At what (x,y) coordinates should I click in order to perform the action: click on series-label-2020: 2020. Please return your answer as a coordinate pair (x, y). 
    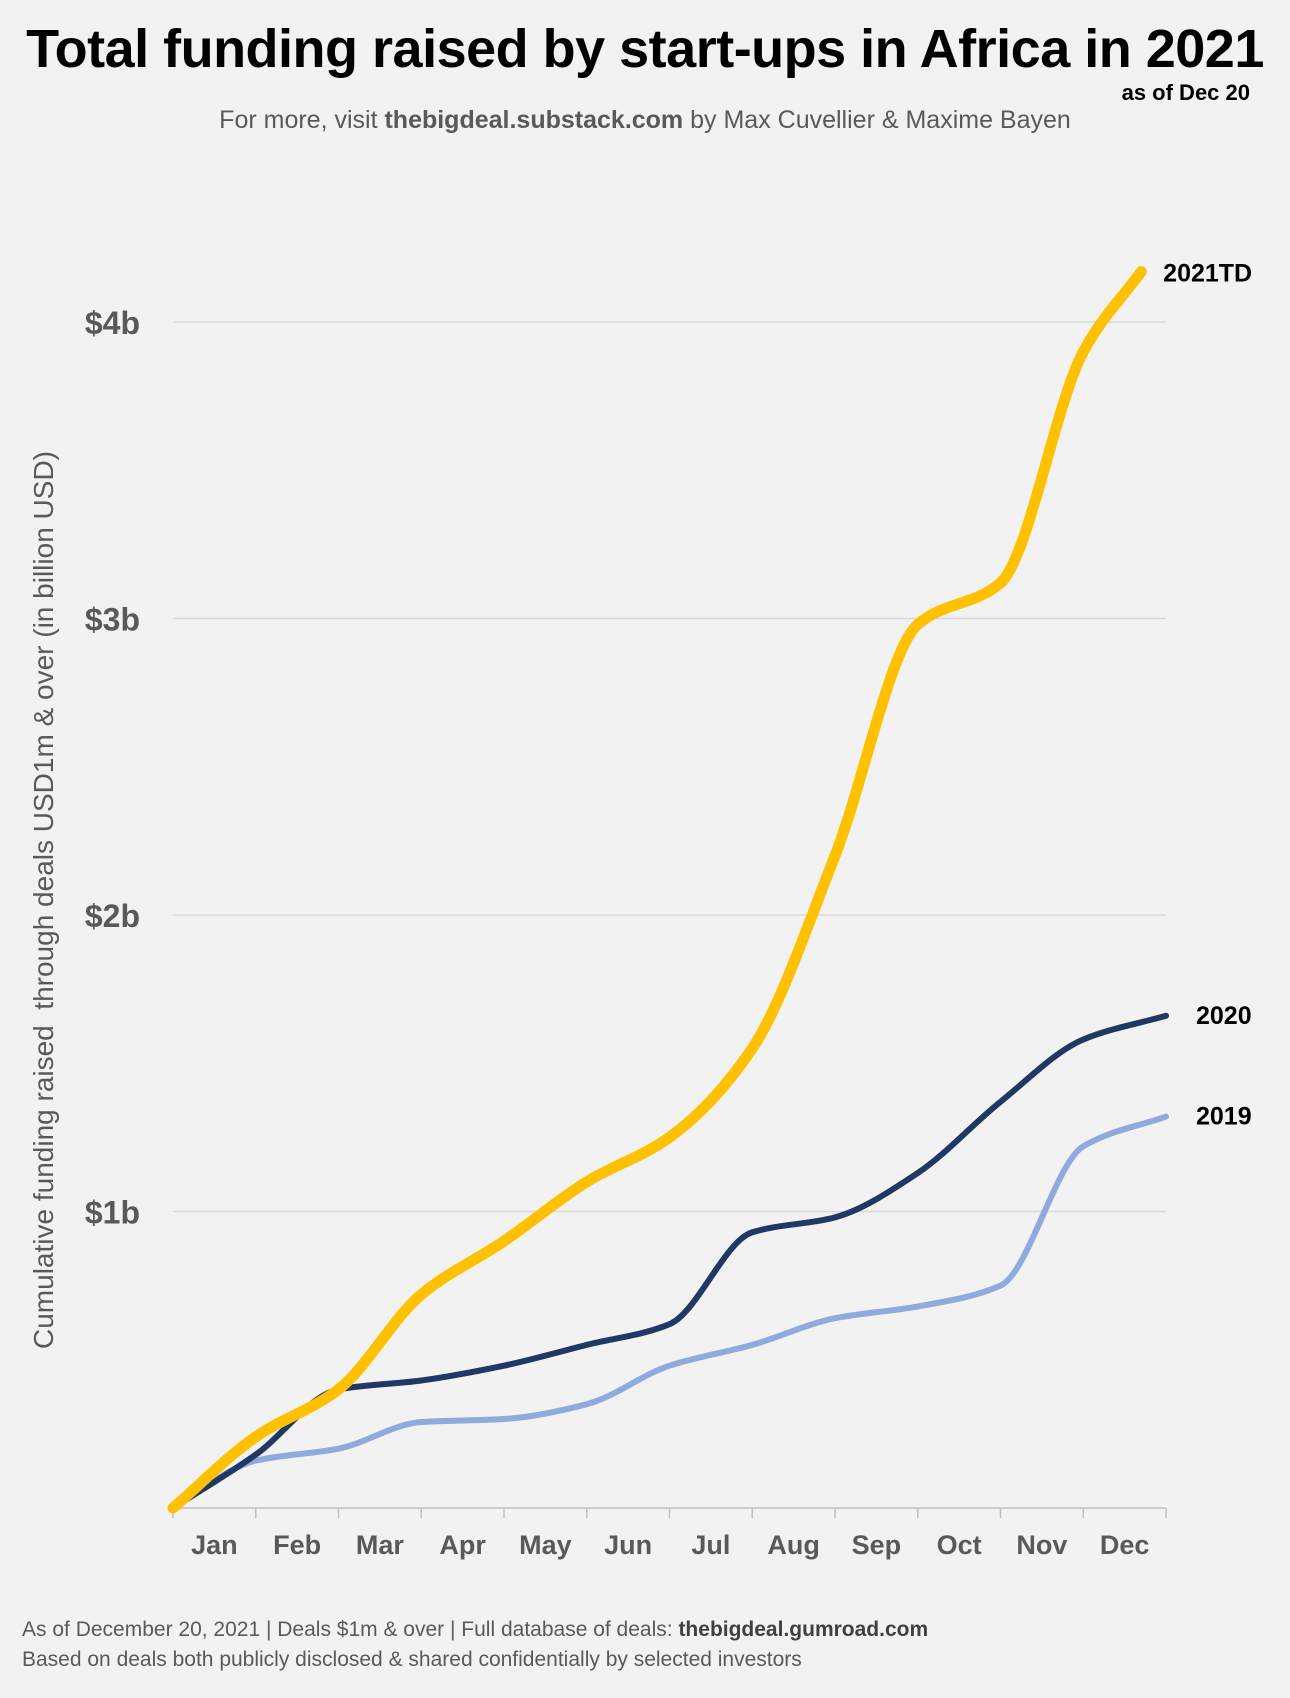
    Looking at the image, I should click on (1224, 1016).